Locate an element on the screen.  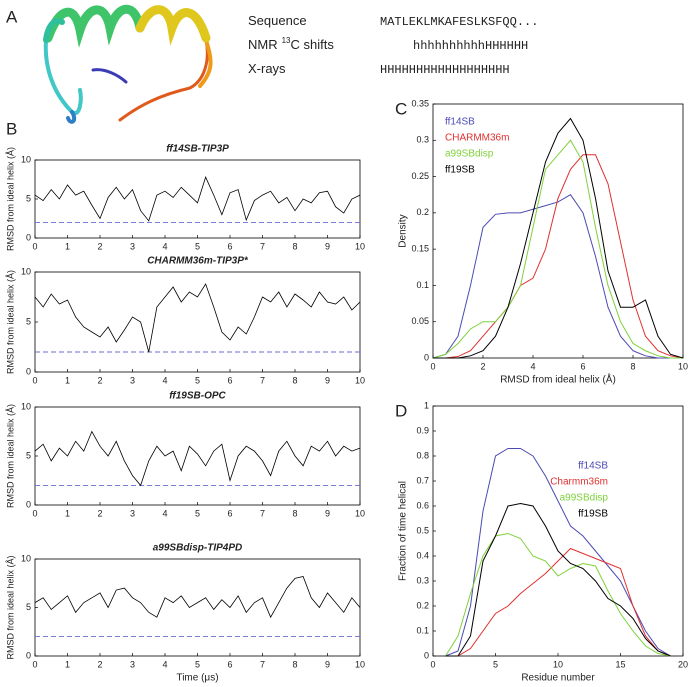
legend-entry: Charmm36m is located at coordinates (579, 482).